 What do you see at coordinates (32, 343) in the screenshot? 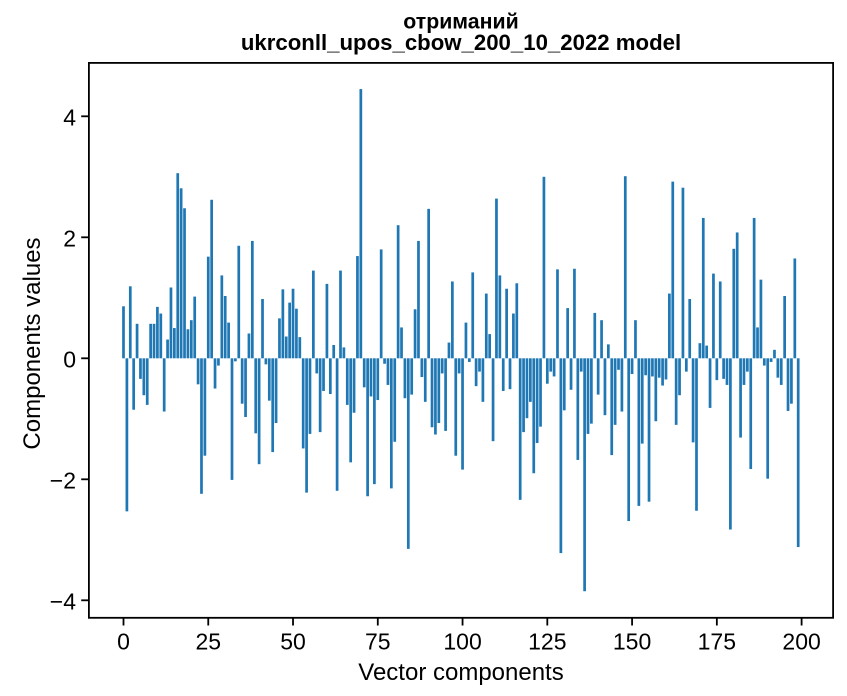
I see `svg-text: Components values` at bounding box center [32, 343].